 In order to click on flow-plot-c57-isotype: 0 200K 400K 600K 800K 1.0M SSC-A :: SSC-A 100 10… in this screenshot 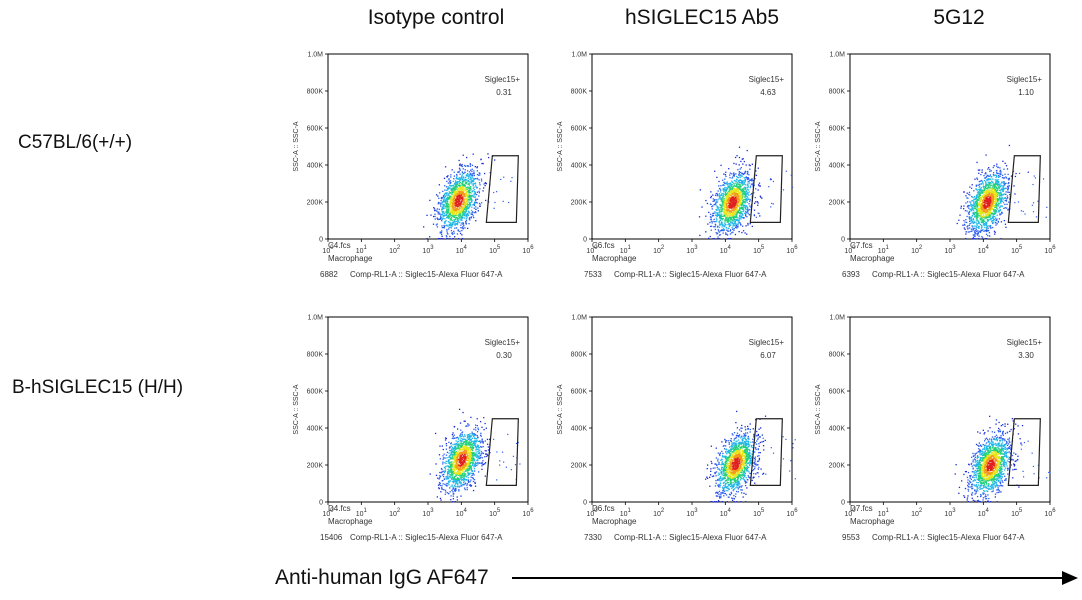, I will do `click(409, 166)`.